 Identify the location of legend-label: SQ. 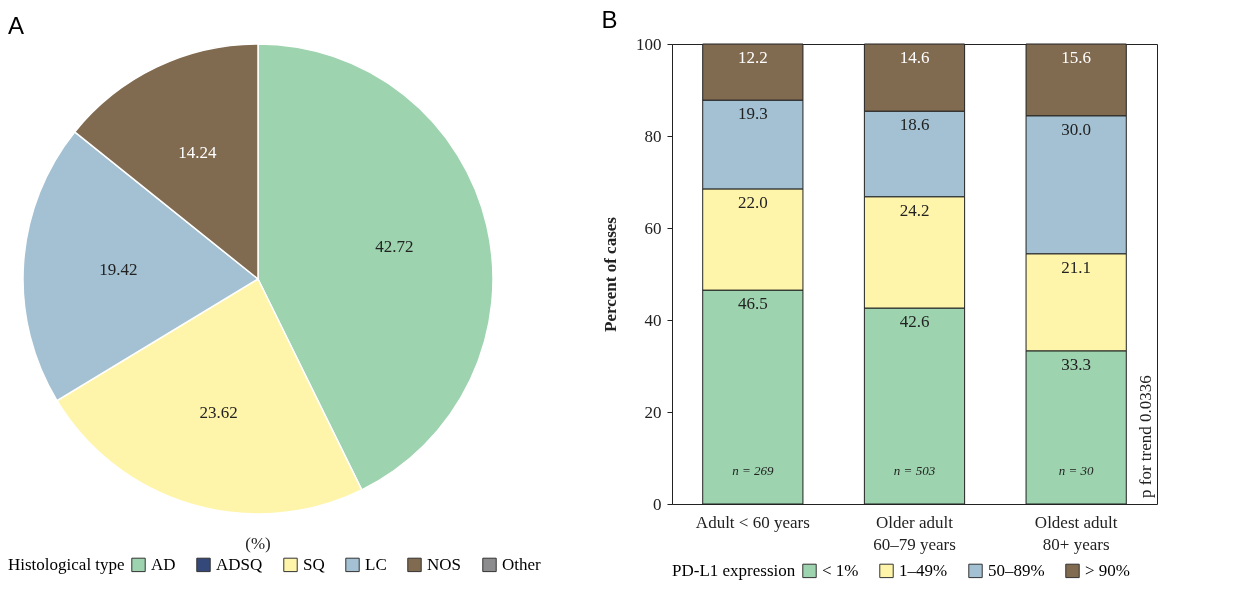
(314, 564).